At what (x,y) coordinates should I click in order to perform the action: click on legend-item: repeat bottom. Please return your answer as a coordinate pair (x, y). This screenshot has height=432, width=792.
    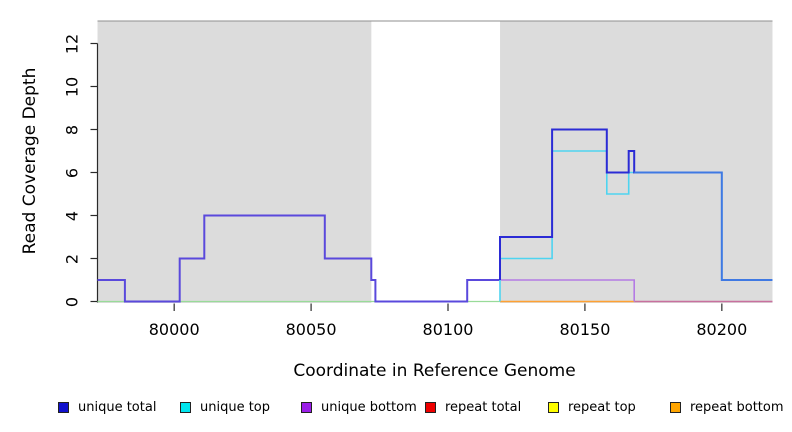
    Looking at the image, I should click on (727, 407).